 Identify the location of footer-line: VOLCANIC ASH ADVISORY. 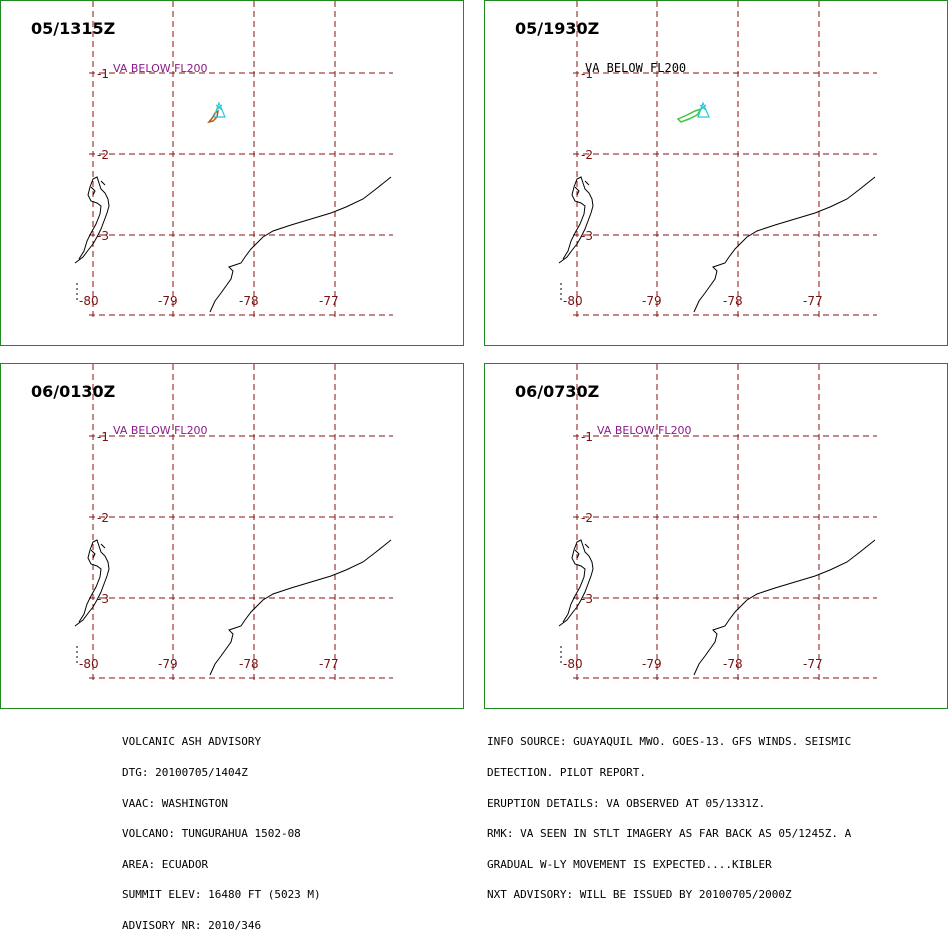
(192, 742).